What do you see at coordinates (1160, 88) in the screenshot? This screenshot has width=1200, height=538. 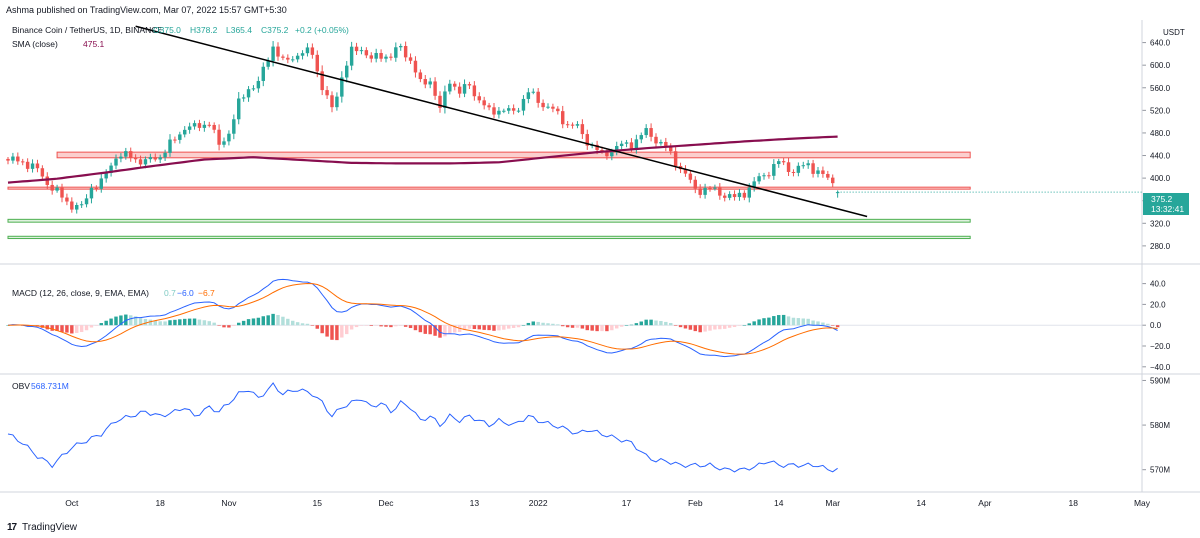 I see `price-axis-tick-label: 560.0` at bounding box center [1160, 88].